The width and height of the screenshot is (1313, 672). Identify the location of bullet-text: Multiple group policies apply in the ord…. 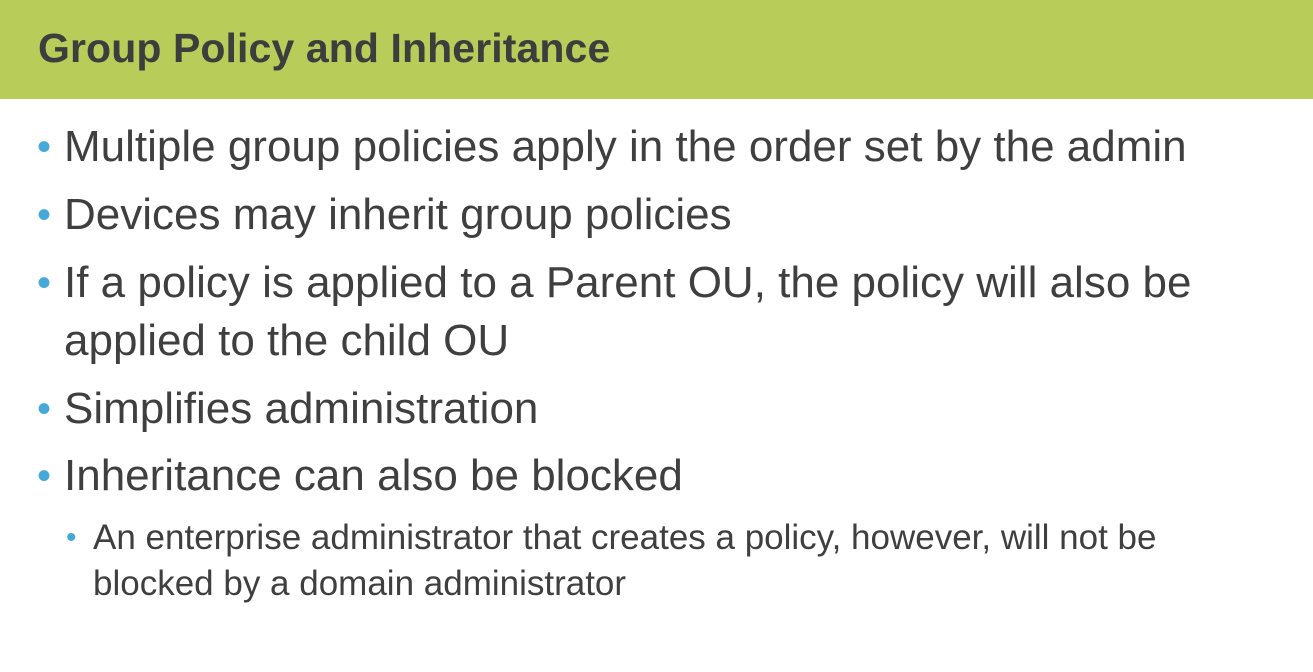
(625, 146).